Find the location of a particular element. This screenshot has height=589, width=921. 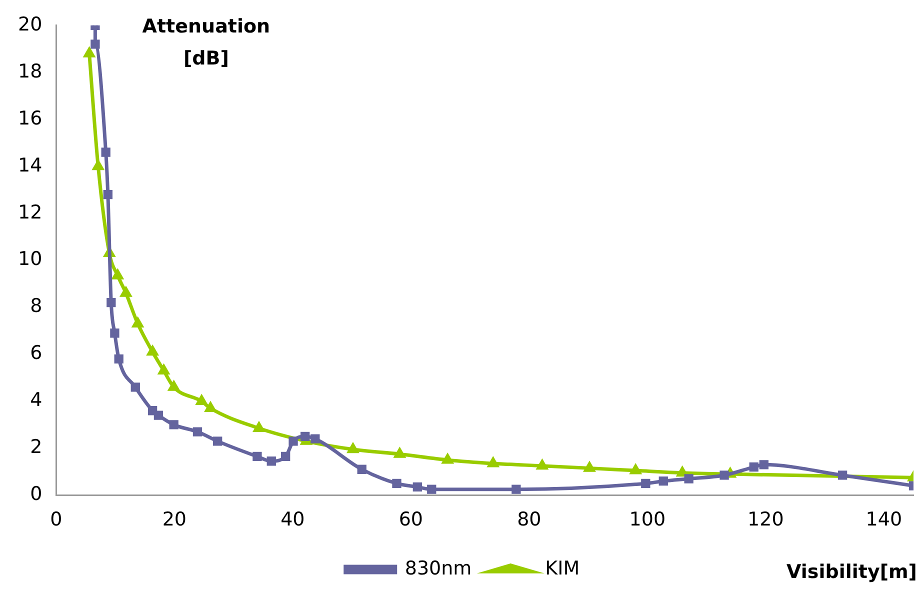

y-tick-label: 0 is located at coordinates (36, 494).